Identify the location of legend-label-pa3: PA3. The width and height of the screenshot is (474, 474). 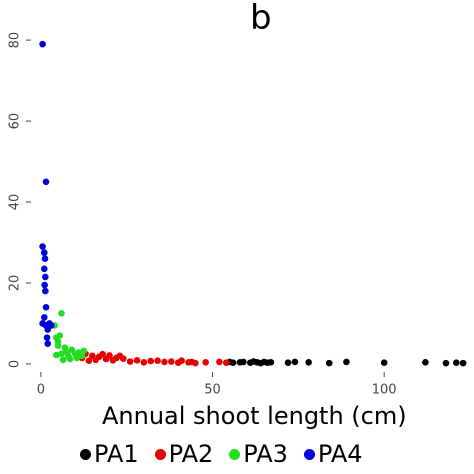
(265, 454).